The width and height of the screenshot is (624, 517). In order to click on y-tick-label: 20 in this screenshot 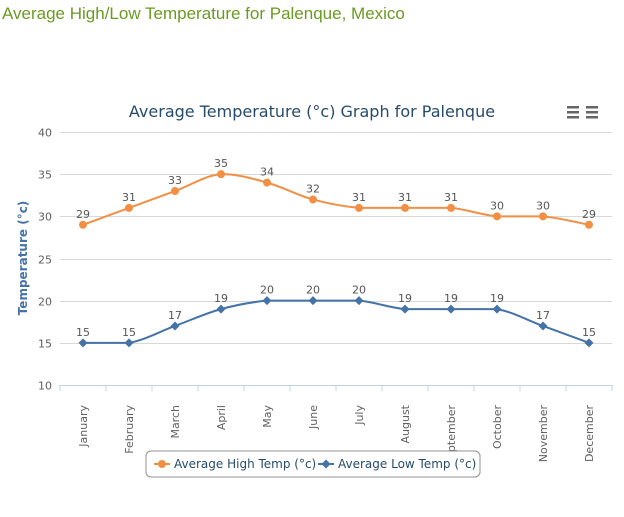, I will do `click(45, 302)`.